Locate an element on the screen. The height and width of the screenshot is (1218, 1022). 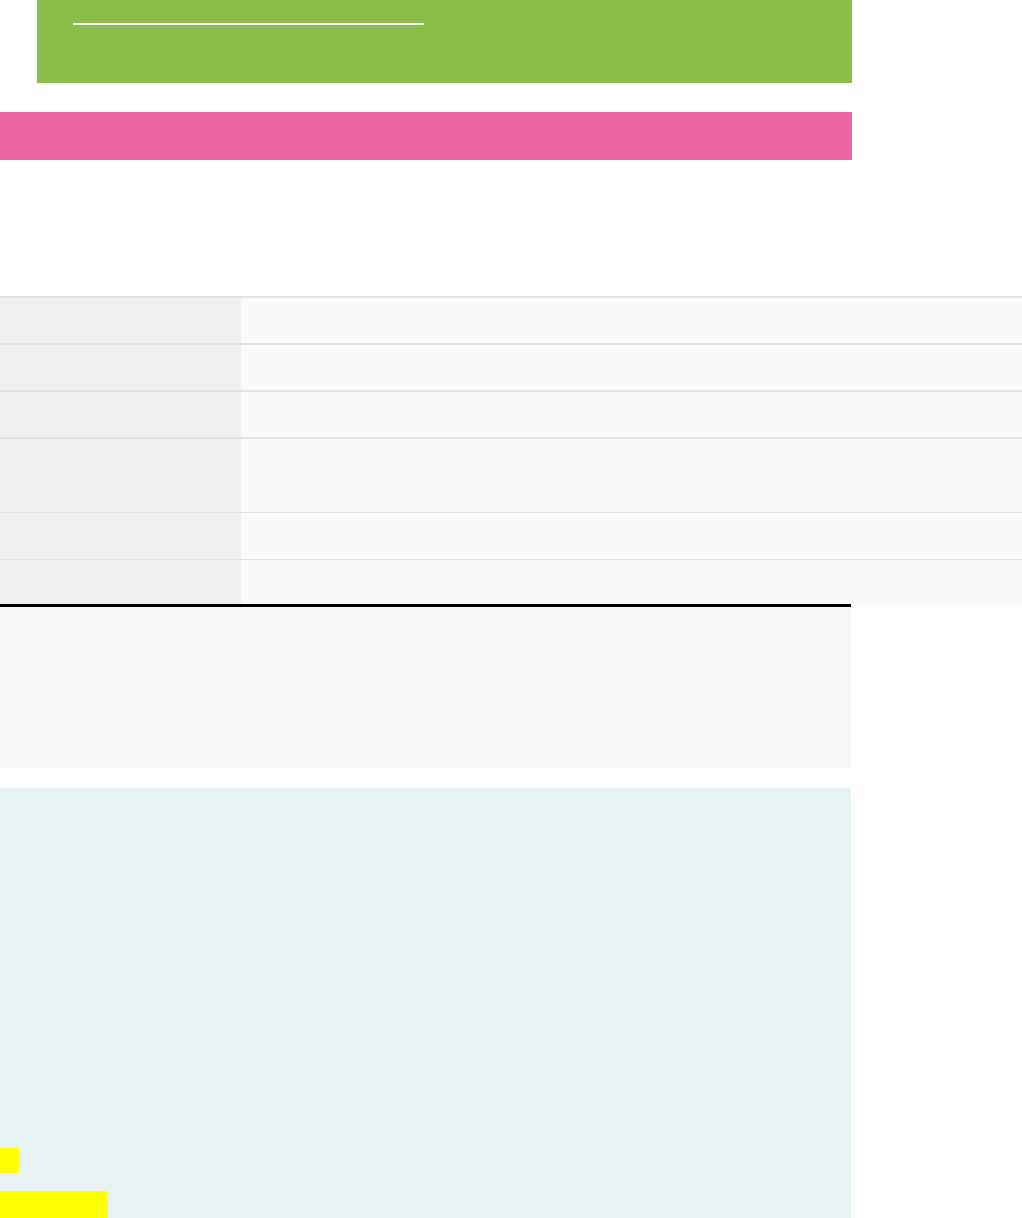
divider is located at coordinates (425, 605).